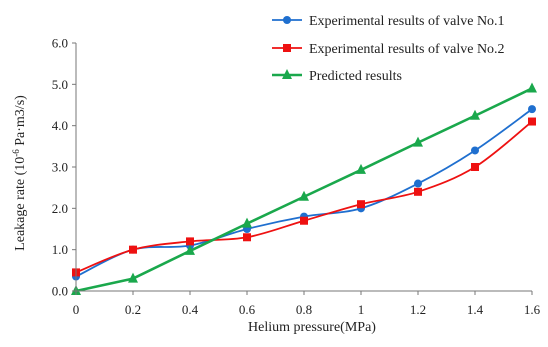 This screenshot has width=548, height=347. What do you see at coordinates (304, 309) in the screenshot?
I see `x-tick-label: 0.8` at bounding box center [304, 309].